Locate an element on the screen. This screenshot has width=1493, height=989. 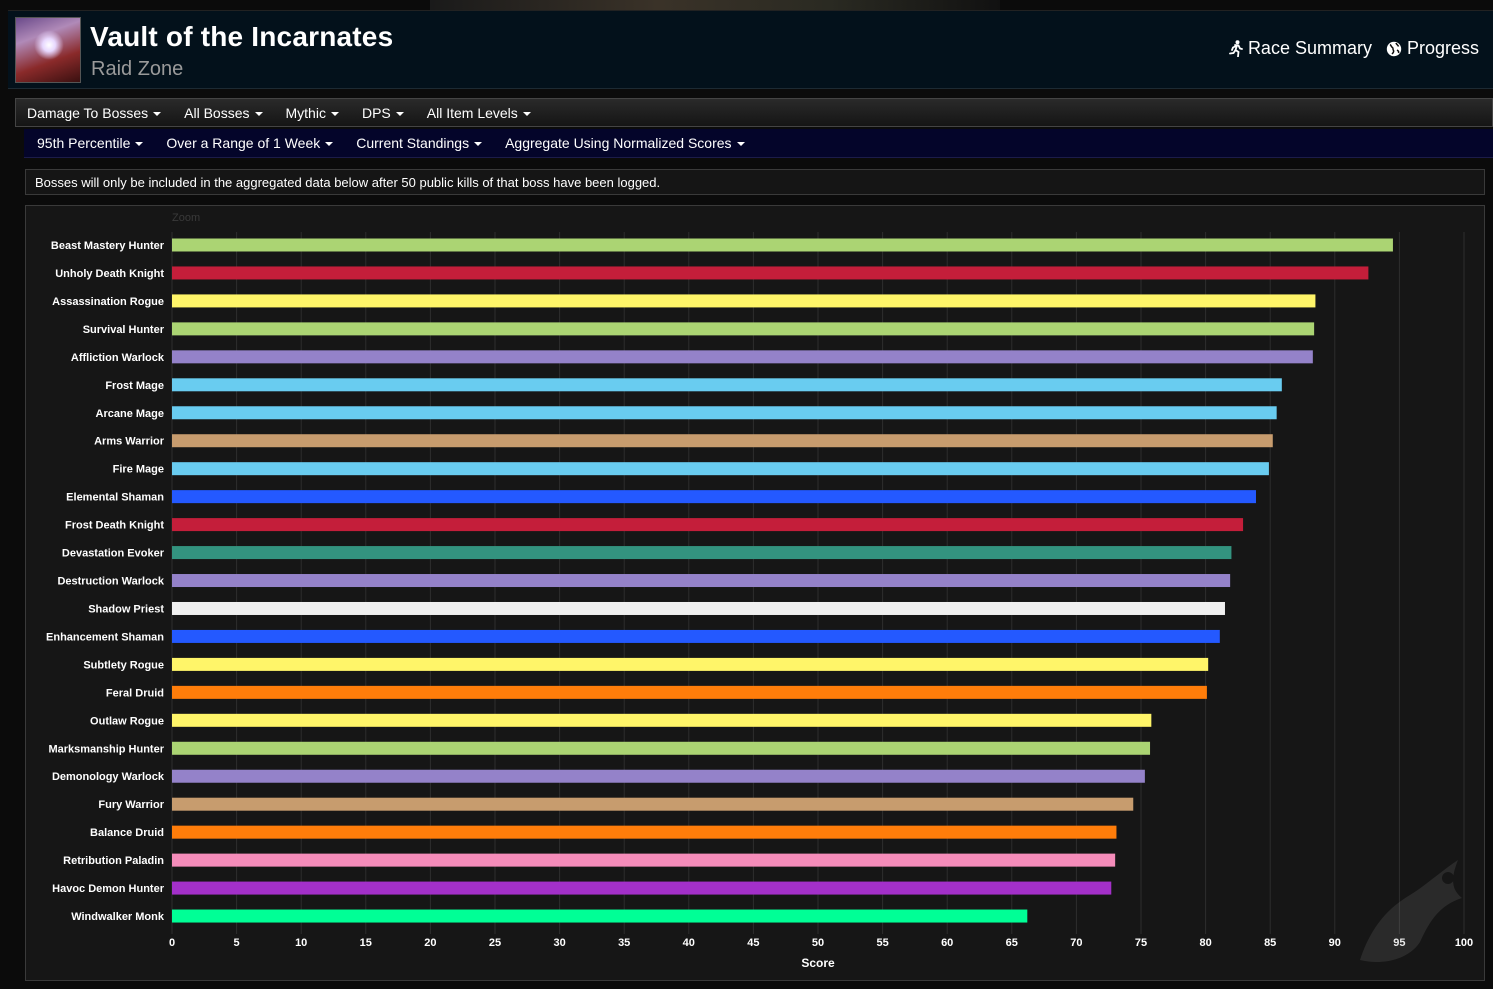
x-tick-label: 20 is located at coordinates (430, 943).